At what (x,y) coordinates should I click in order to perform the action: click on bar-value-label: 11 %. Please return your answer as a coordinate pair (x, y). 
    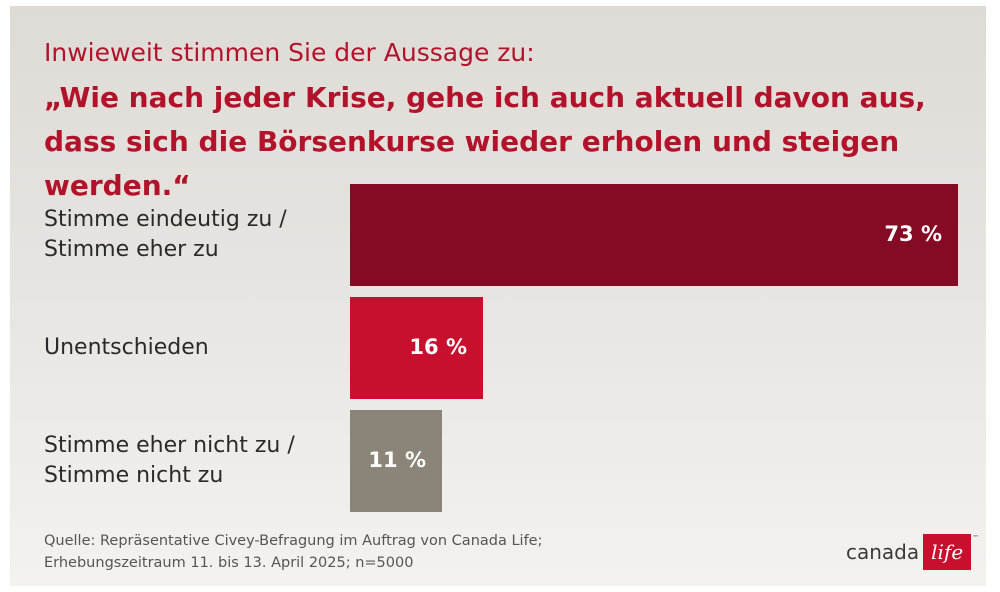
    Looking at the image, I should click on (397, 460).